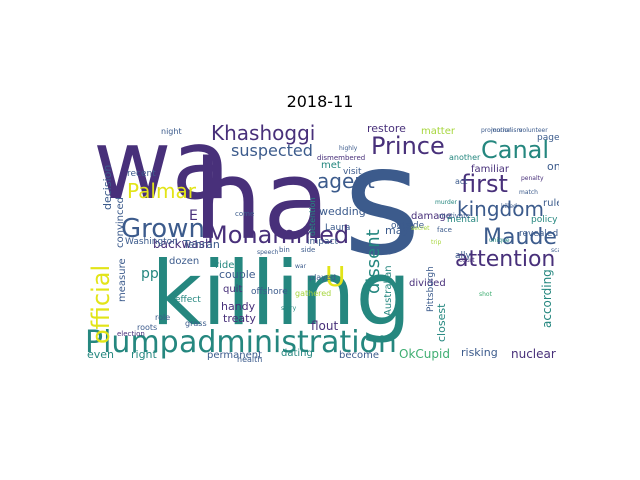 This screenshot has height=480, width=640. I want to click on cloud-word-face: face, so click(444, 230).